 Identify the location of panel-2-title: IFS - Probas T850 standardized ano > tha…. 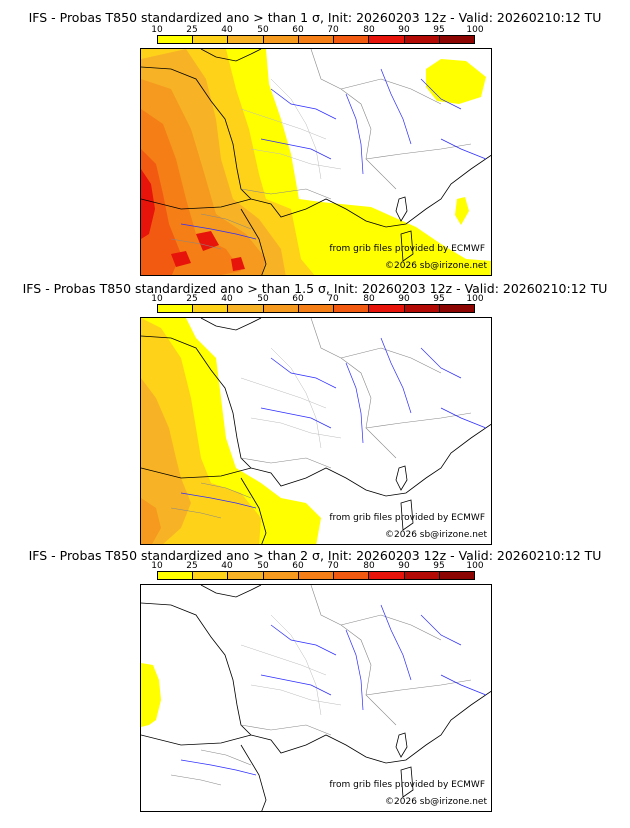
(315, 288).